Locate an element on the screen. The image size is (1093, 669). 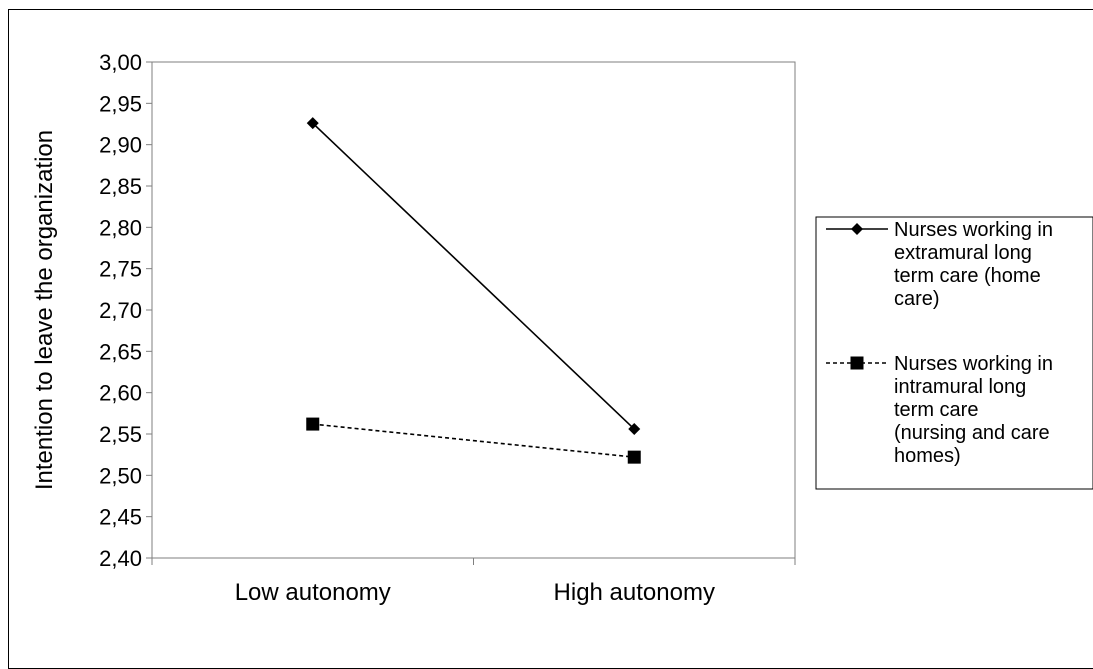
y-tick-label: 2,90 is located at coordinates (120, 145).